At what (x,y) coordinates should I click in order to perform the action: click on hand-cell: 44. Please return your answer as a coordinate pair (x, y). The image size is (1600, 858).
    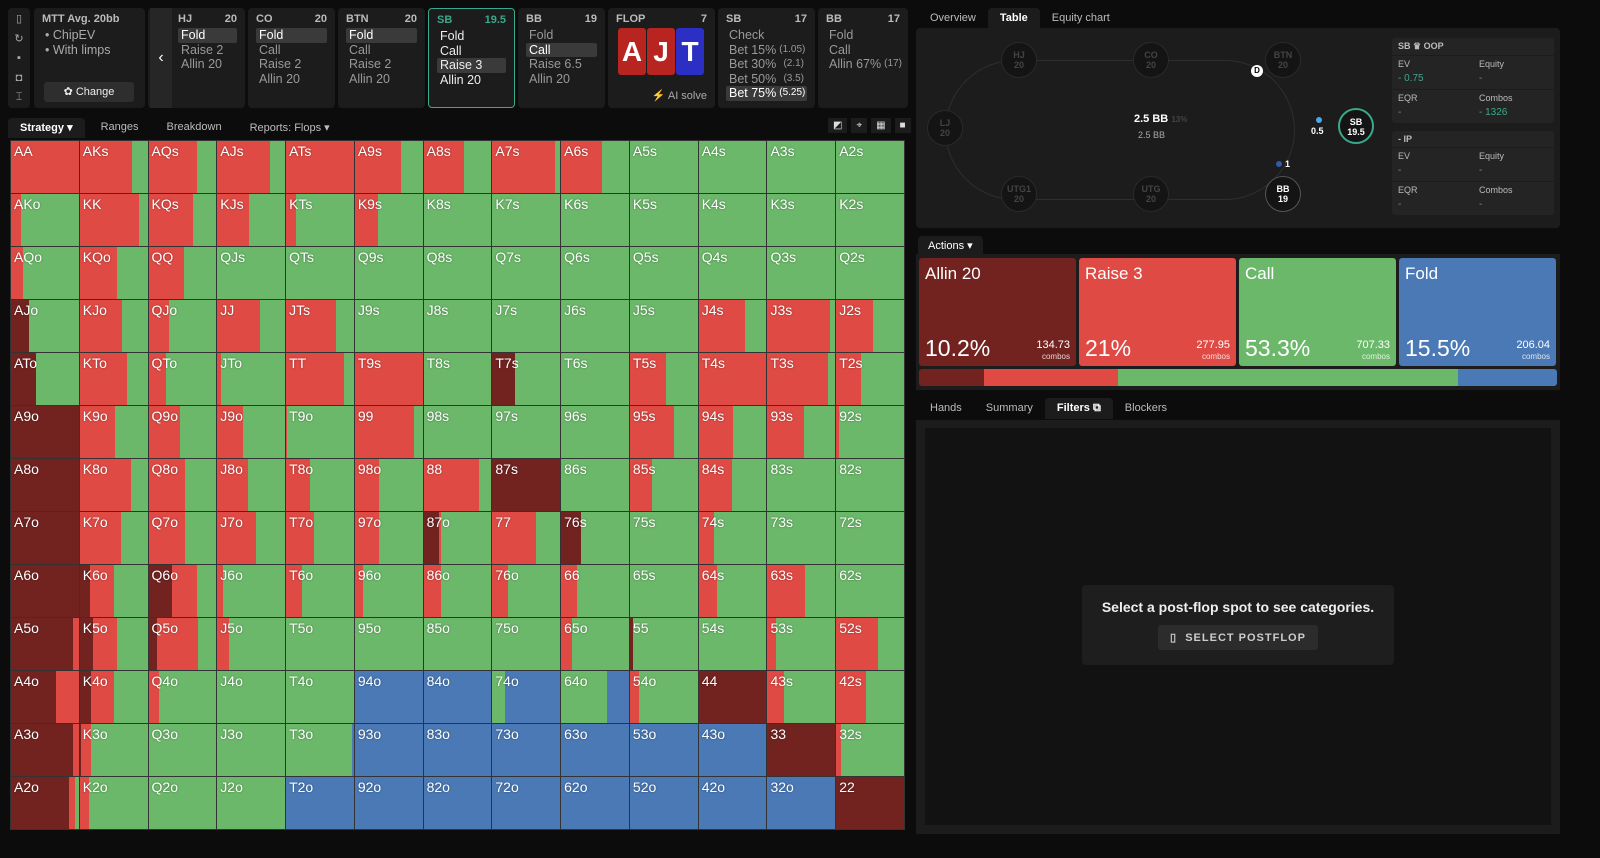
    Looking at the image, I should click on (732, 697).